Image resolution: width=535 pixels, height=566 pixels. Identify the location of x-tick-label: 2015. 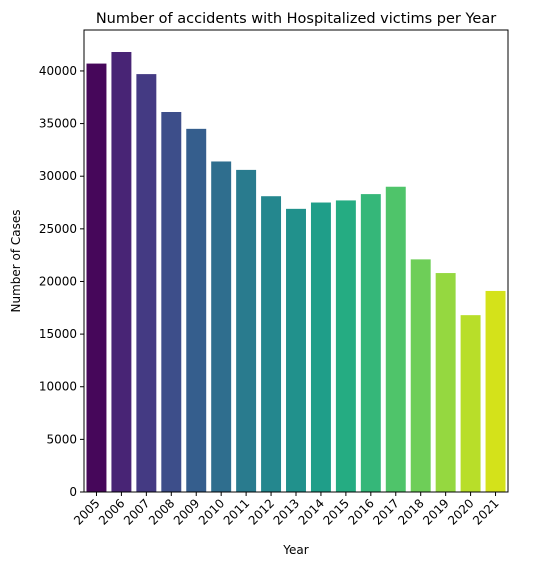
(336, 511).